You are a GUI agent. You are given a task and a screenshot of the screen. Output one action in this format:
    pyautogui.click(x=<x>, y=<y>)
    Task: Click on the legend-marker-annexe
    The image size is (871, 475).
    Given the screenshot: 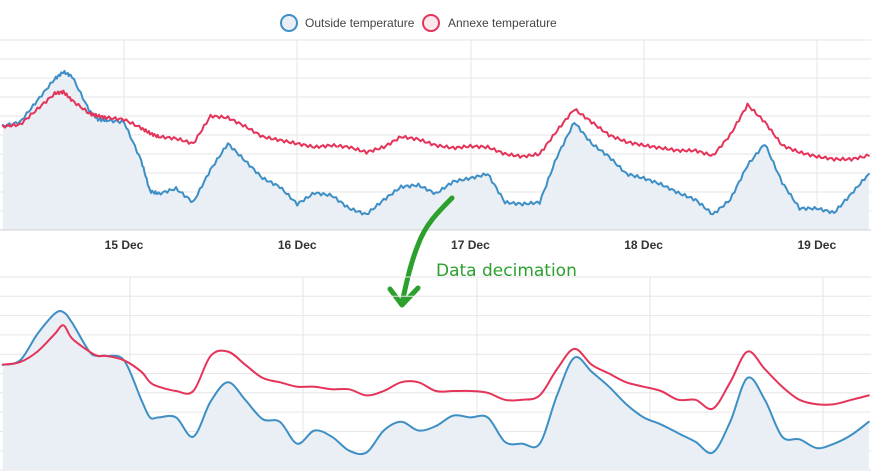 What is the action you would take?
    pyautogui.click(x=431, y=23)
    